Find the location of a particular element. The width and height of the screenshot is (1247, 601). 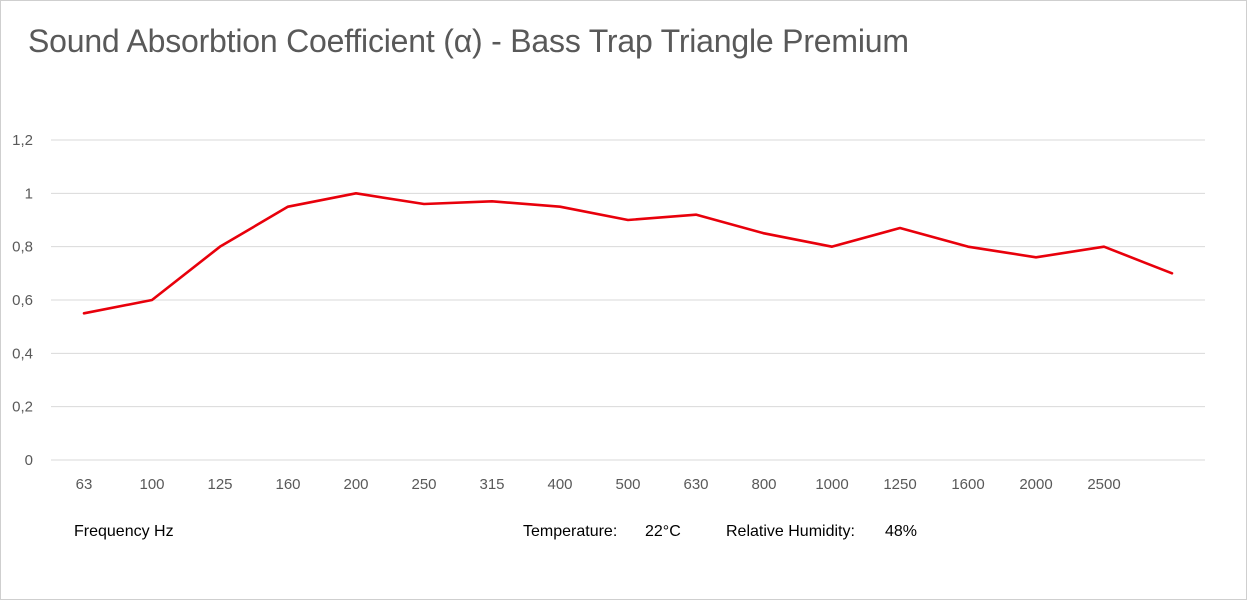

x-tick-label: 63 is located at coordinates (84, 484).